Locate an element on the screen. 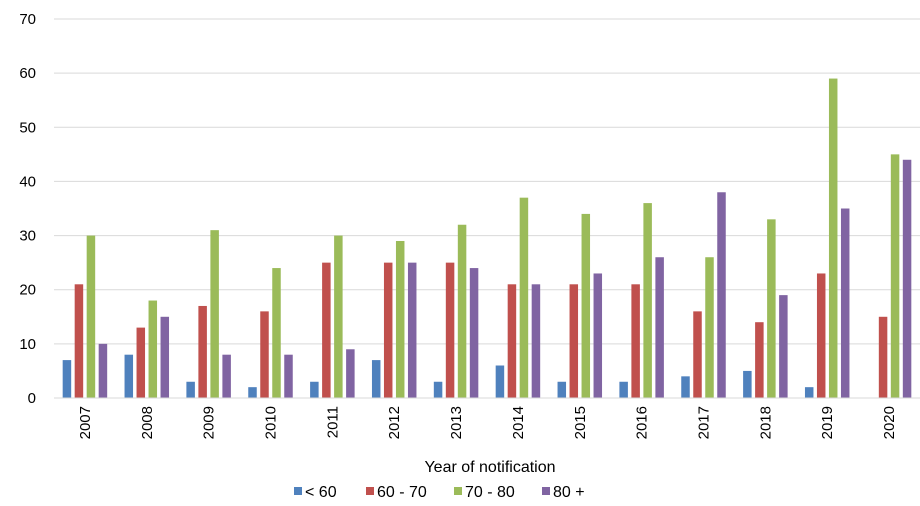 This screenshot has height=506, width=920. y-tick-label: 30 is located at coordinates (27, 236).